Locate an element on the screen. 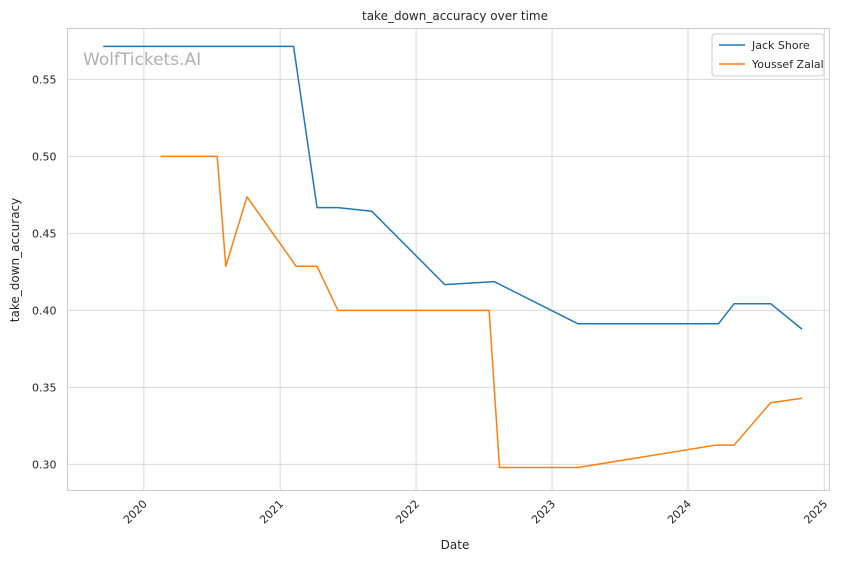 Image resolution: width=855 pixels, height=561 pixels. y-tick-label: 0.45 is located at coordinates (44, 233).